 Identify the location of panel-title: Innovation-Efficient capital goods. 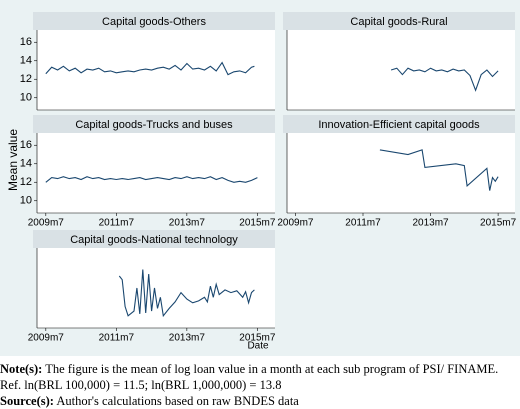
(399, 125).